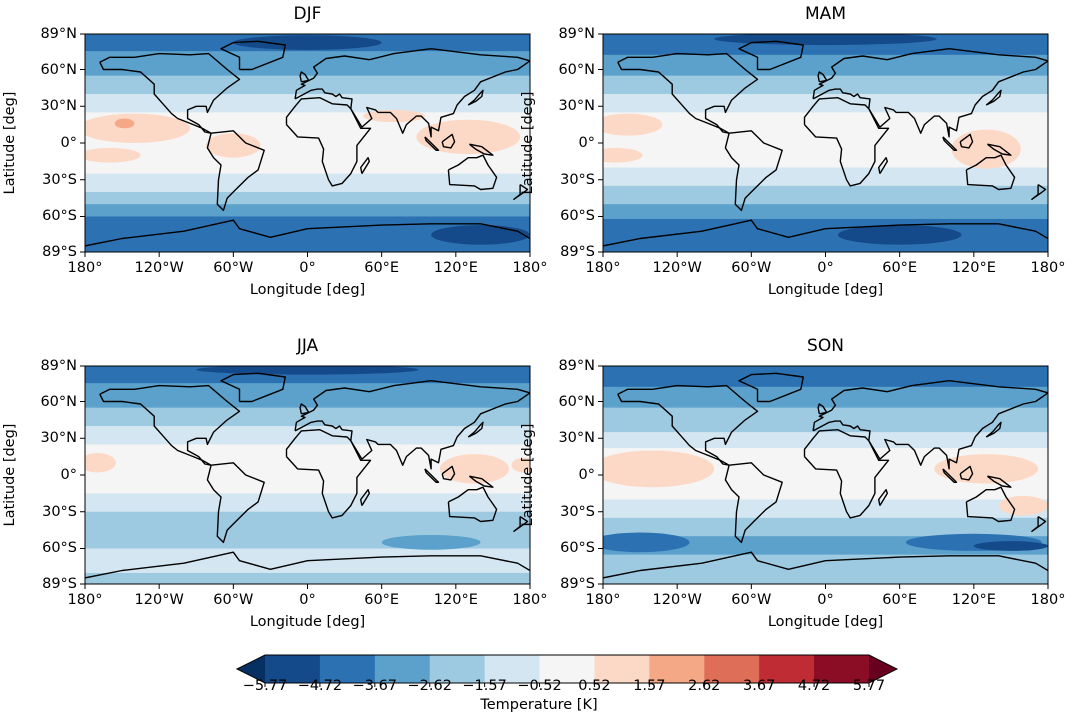 The image size is (1078, 719). What do you see at coordinates (481, 149) in the screenshot?
I see `coastline-new-guinea` at bounding box center [481, 149].